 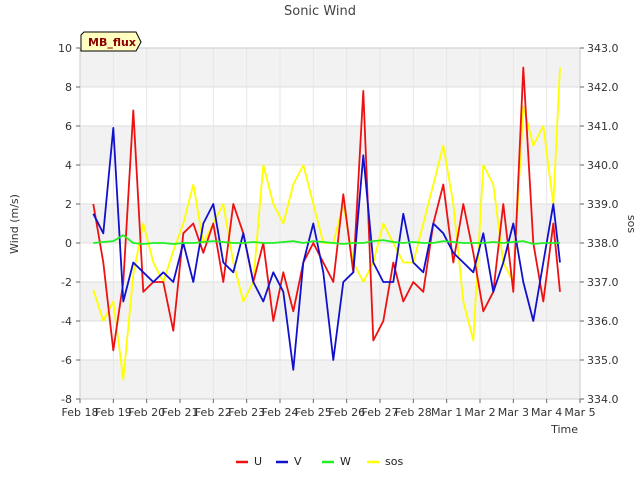 What do you see at coordinates (336, 461) in the screenshot?
I see `legend-item-w: W` at bounding box center [336, 461].